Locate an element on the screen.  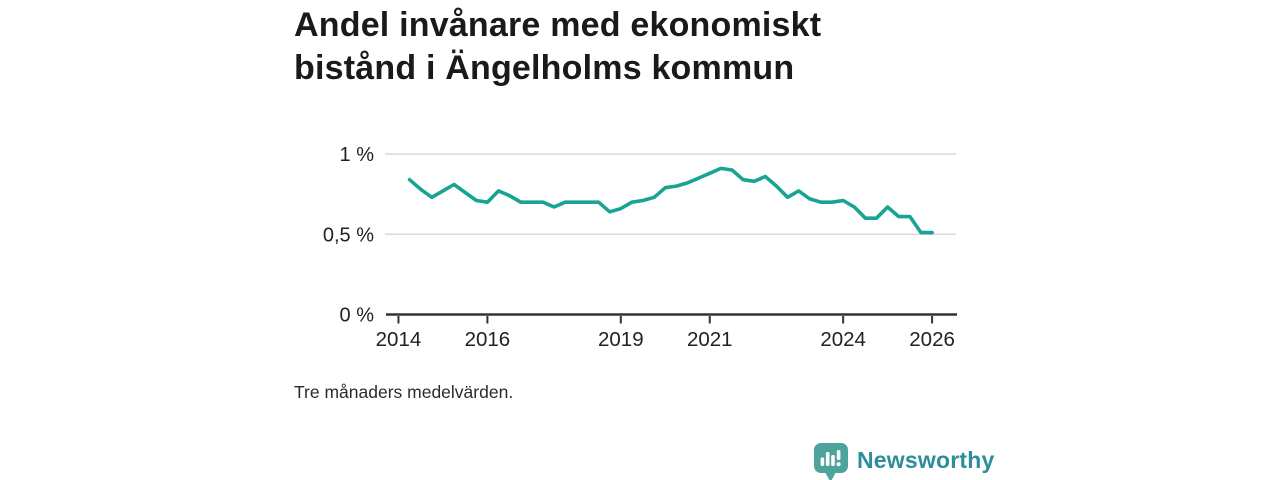
bar-chart-speech-bubble-icon is located at coordinates (831, 461).